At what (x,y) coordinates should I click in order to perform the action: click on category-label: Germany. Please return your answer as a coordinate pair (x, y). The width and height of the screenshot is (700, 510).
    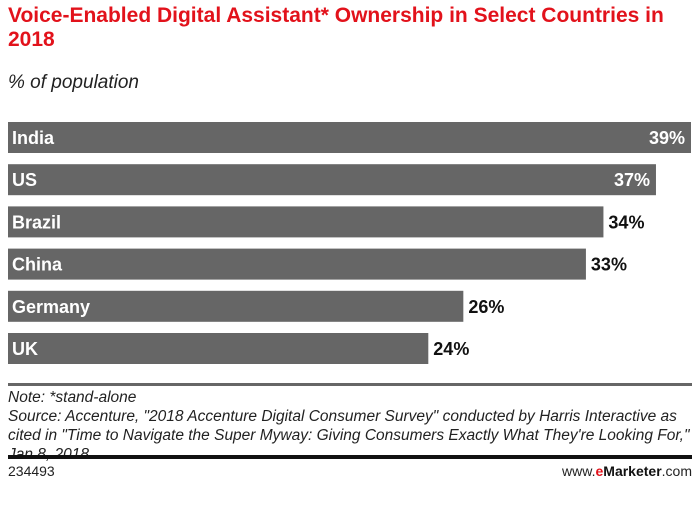
    Looking at the image, I should click on (51, 307).